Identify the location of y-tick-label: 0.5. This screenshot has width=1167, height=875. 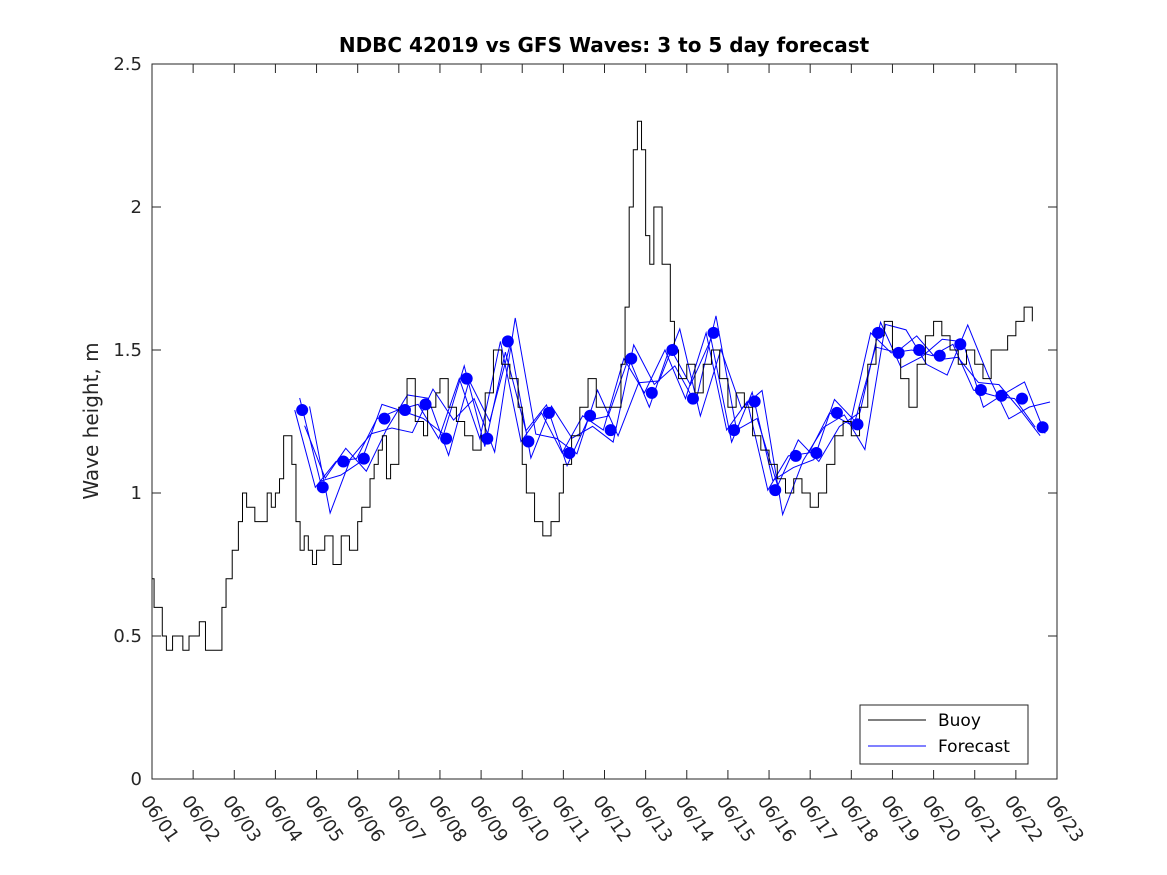
(127, 636).